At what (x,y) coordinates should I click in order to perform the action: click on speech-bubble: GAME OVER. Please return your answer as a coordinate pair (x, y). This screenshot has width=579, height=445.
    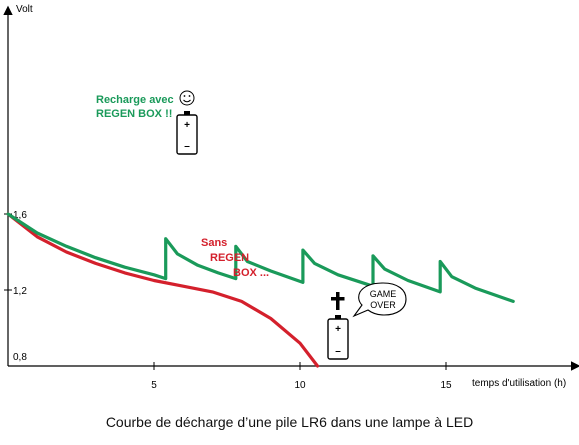
    Looking at the image, I should click on (379, 300).